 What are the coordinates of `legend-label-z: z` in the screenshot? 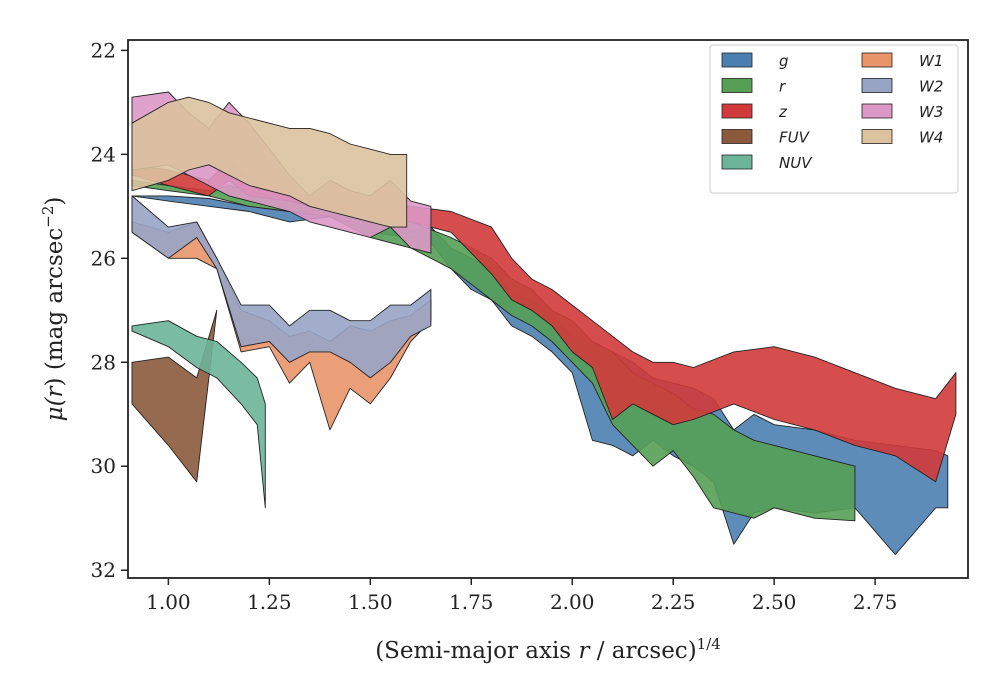 It's located at (783, 112).